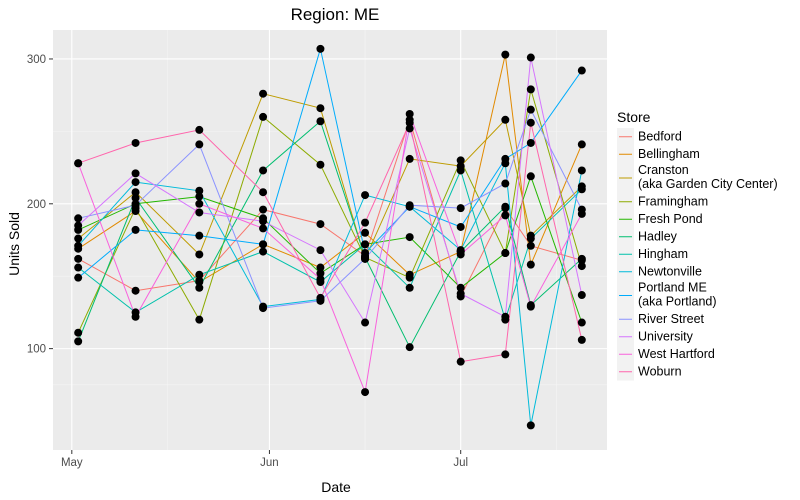 This screenshot has height=500, width=800. I want to click on legend-label-hadley: Hadley, so click(658, 237).